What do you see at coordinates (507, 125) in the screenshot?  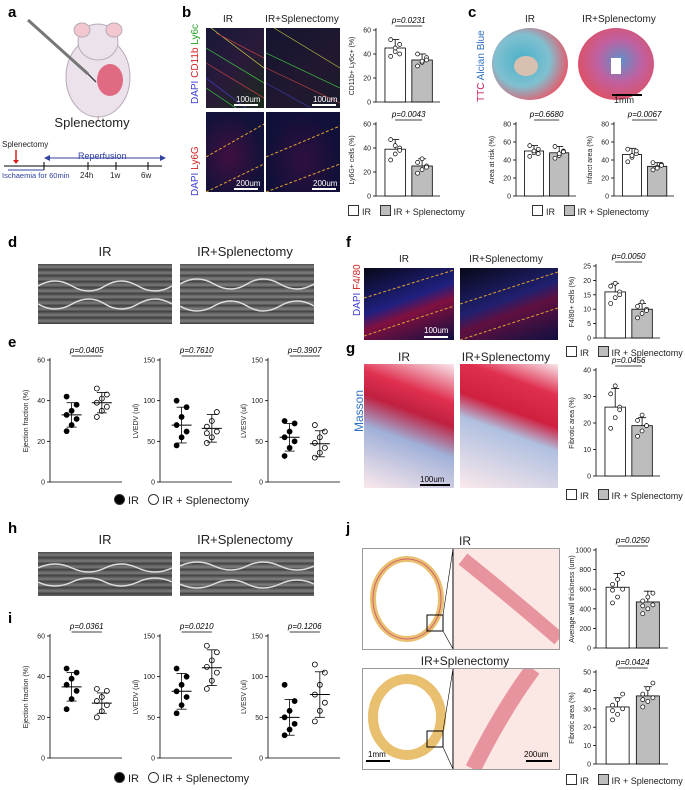 I see `y-tick-label: 80` at bounding box center [507, 125].